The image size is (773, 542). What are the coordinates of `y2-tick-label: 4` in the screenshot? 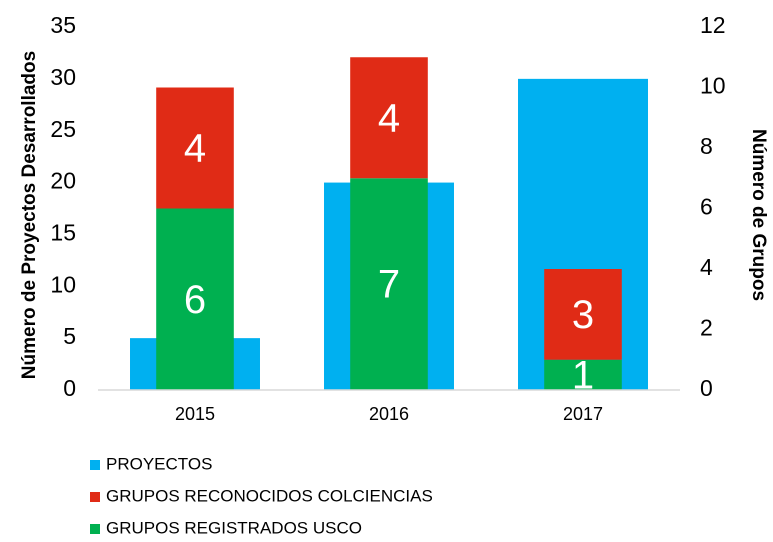 It's located at (706, 267).